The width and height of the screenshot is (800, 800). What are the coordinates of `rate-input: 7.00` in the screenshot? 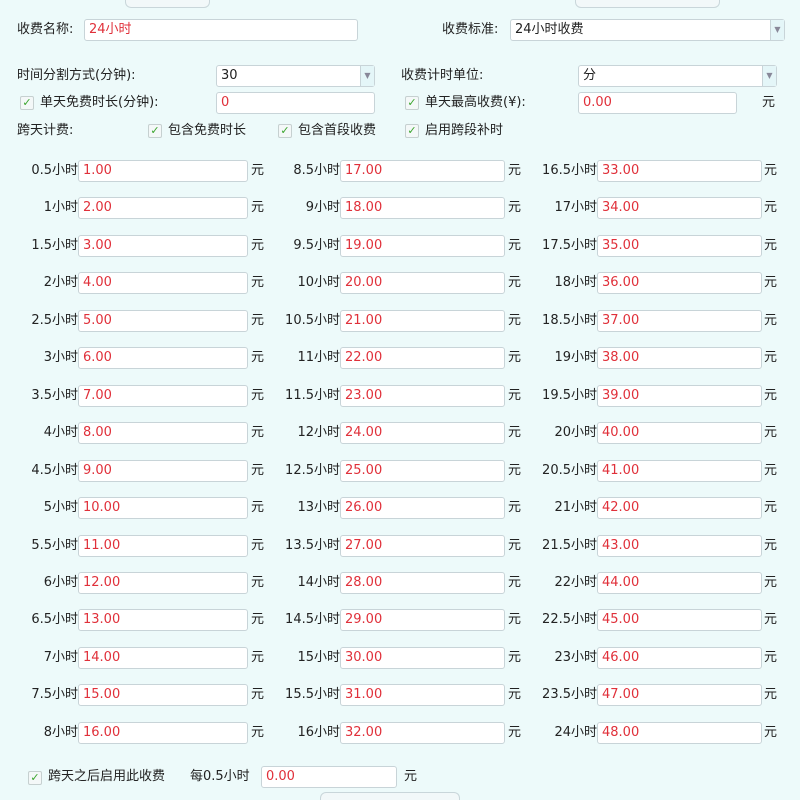 It's located at (163, 395).